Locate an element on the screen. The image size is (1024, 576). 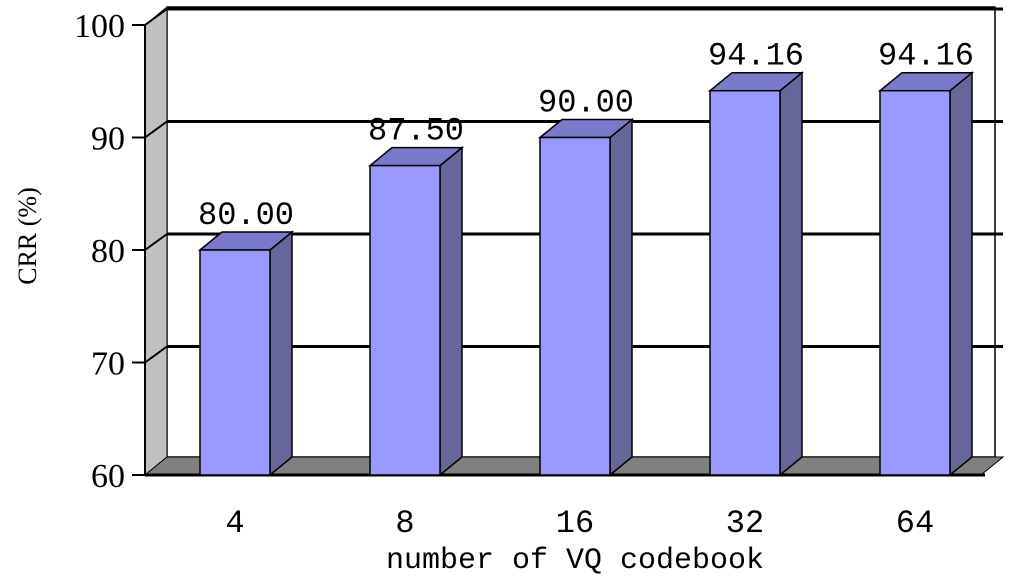
x-tick-label: 16 is located at coordinates (575, 523).